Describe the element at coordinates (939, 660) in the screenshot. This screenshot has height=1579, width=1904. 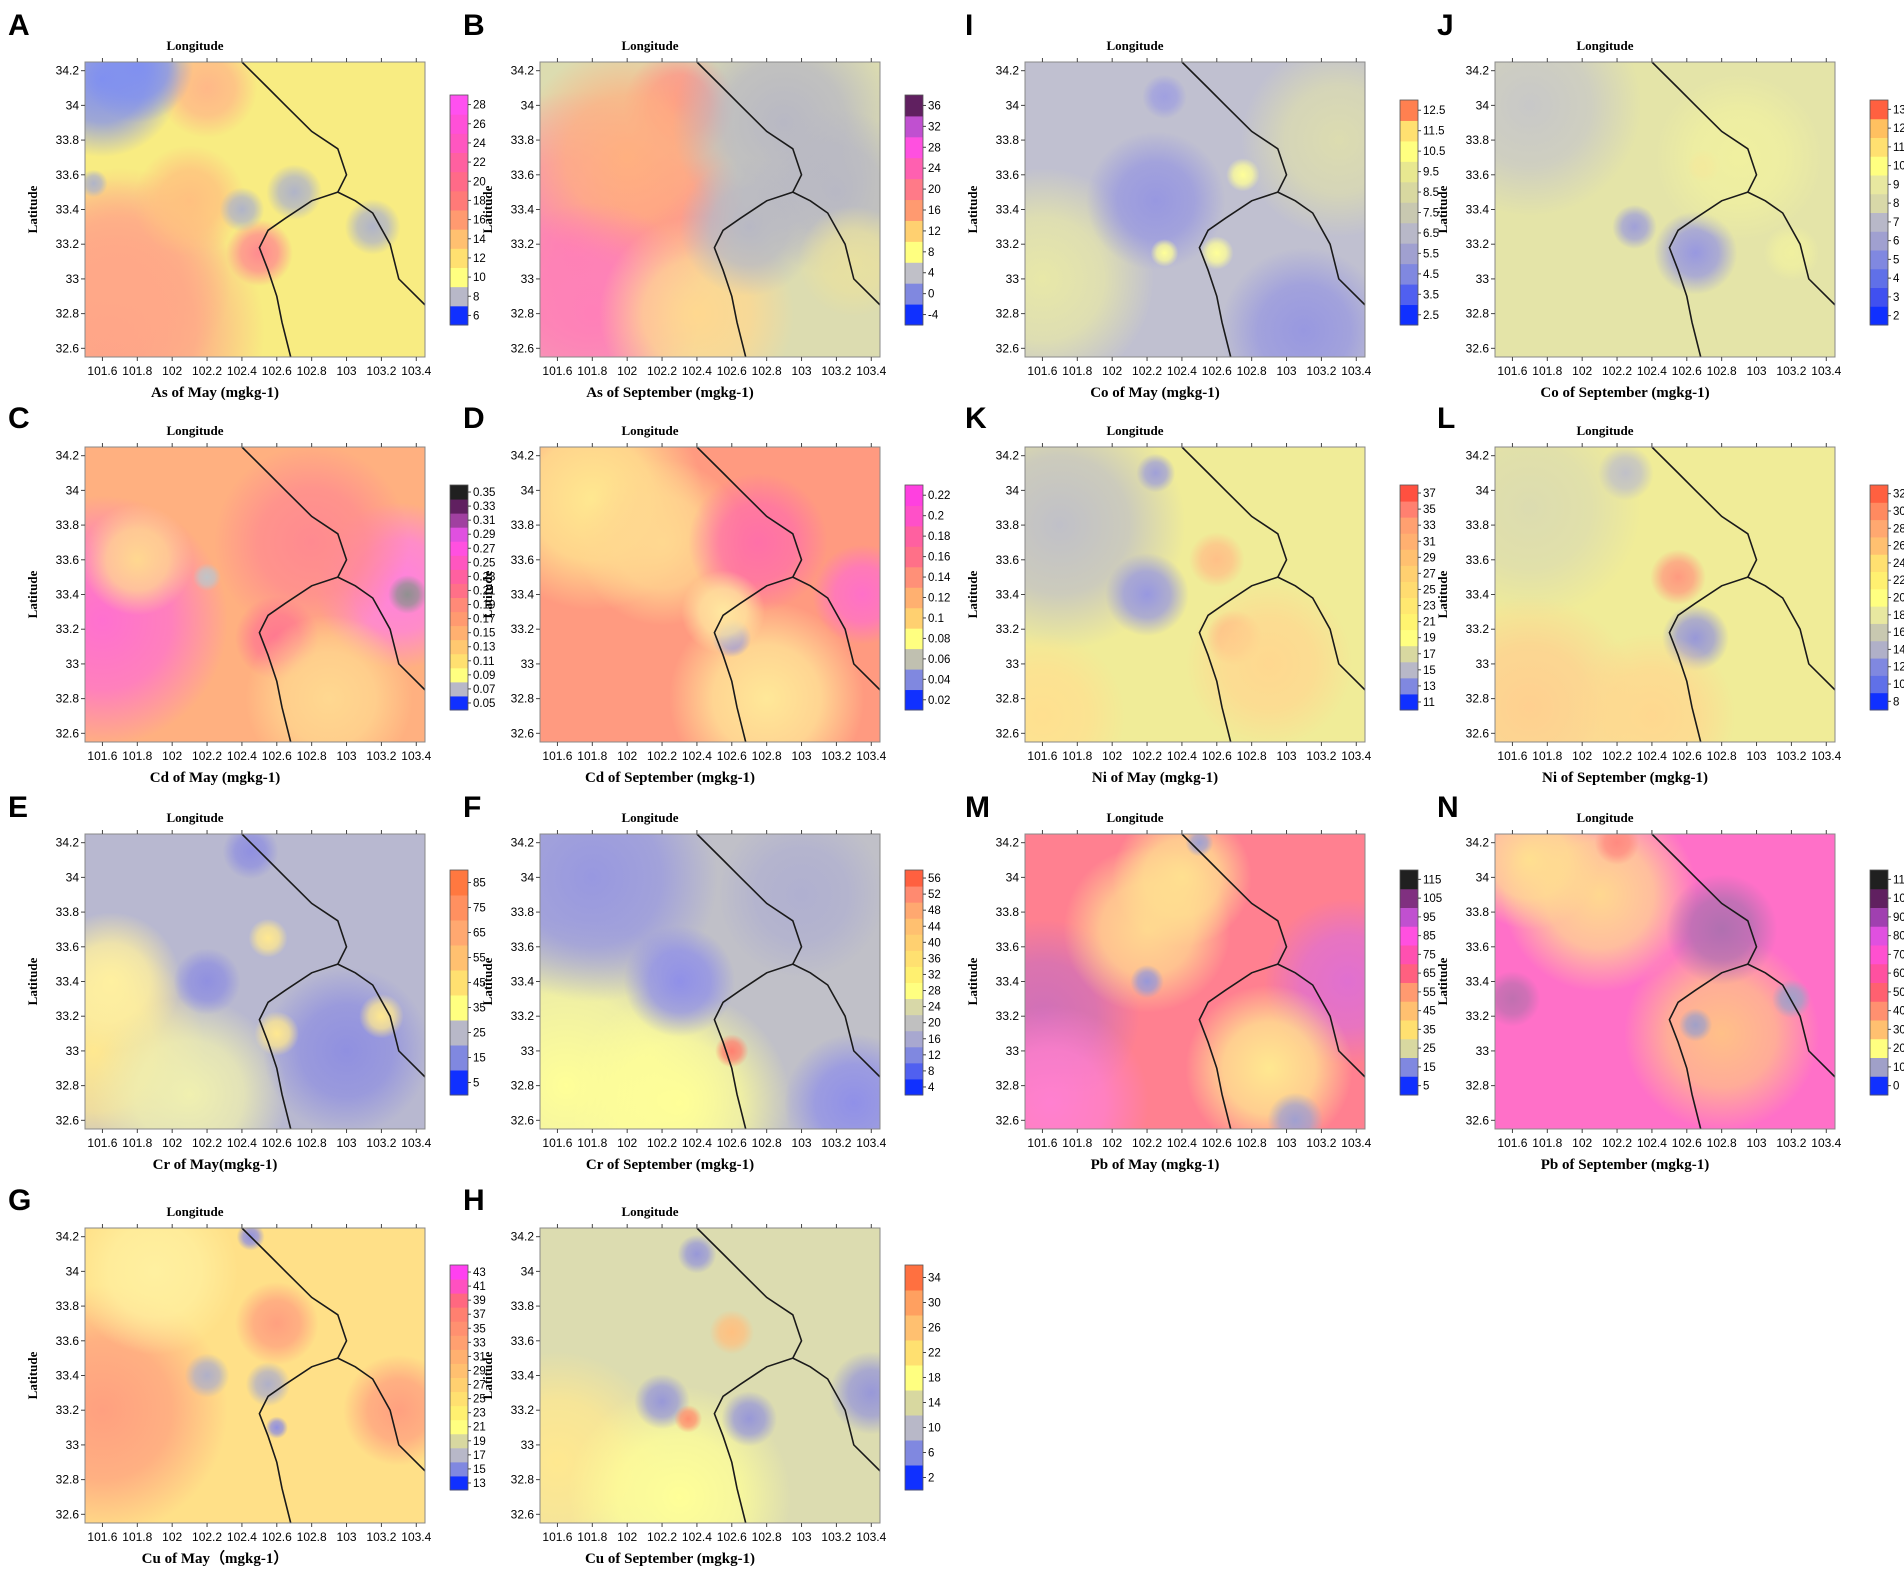
I see `colorbar-tick-label: 0.06` at that location.